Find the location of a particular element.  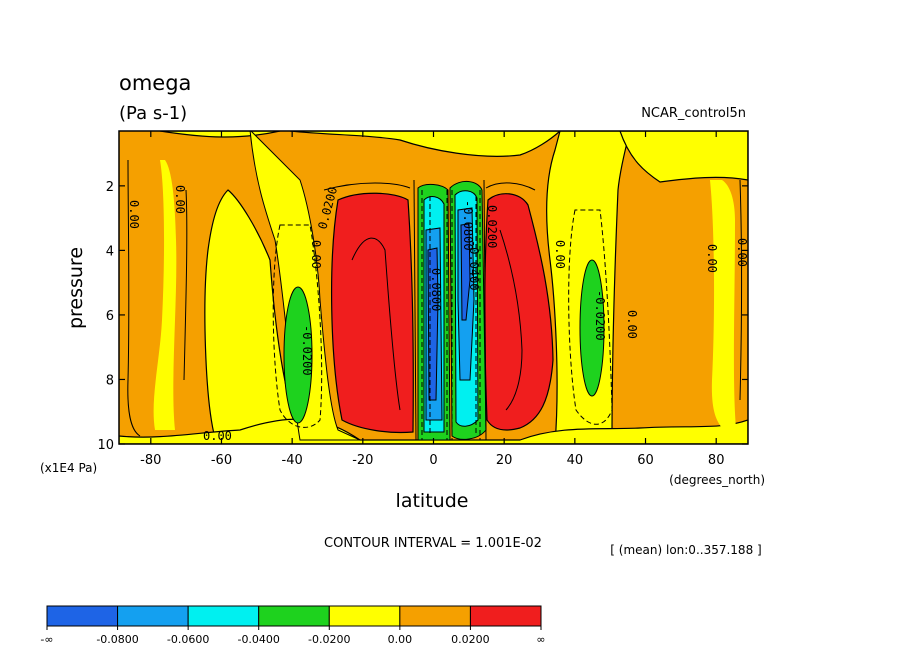

contour-interval: CONTOUR INTERVAL = 1.001E-02 is located at coordinates (433, 543).